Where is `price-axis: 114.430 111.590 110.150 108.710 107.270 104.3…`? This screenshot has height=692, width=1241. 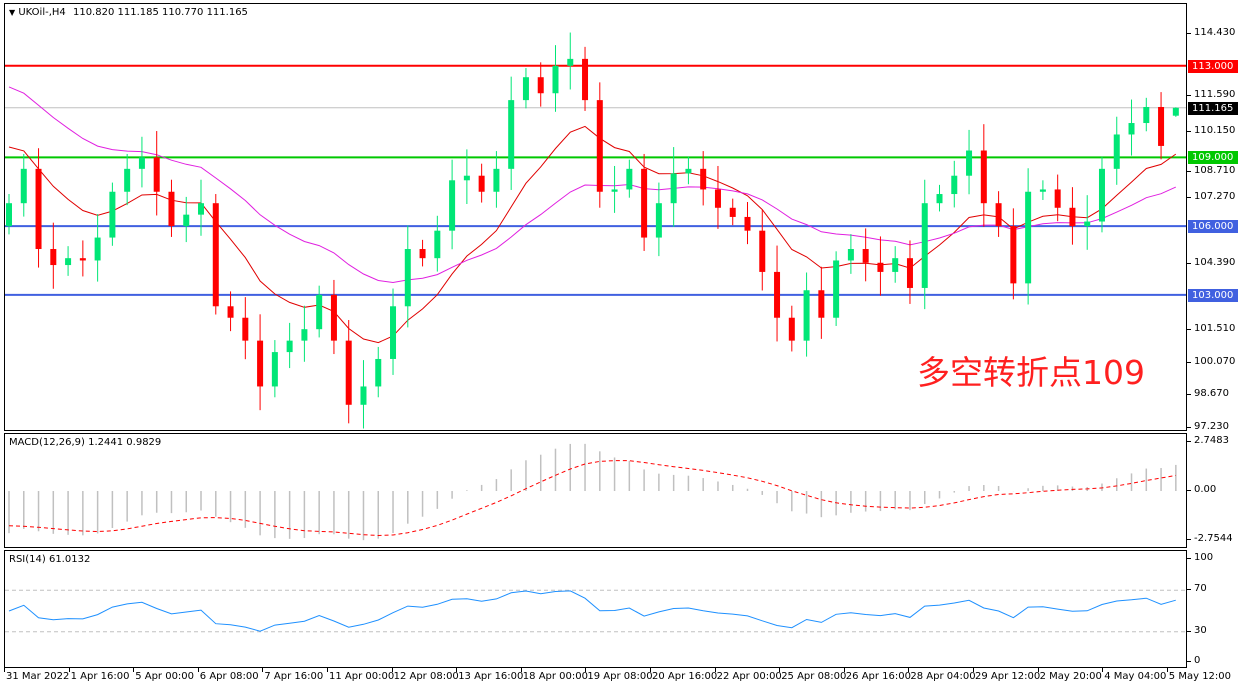
price-axis: 114.430 111.590 110.150 108.710 107.270 104.3… is located at coordinates (1213, 216).